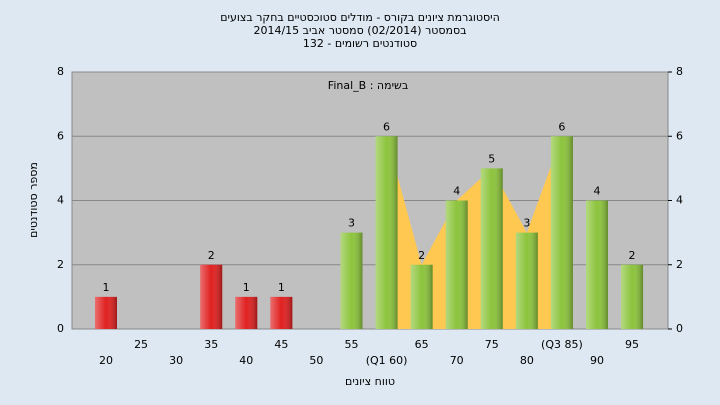 The height and width of the screenshot is (405, 720). What do you see at coordinates (359, 30) in the screenshot?
I see `chart-subtitle: בסמסטר (02/2014) סמסטר אביב 2014/15` at bounding box center [359, 30].